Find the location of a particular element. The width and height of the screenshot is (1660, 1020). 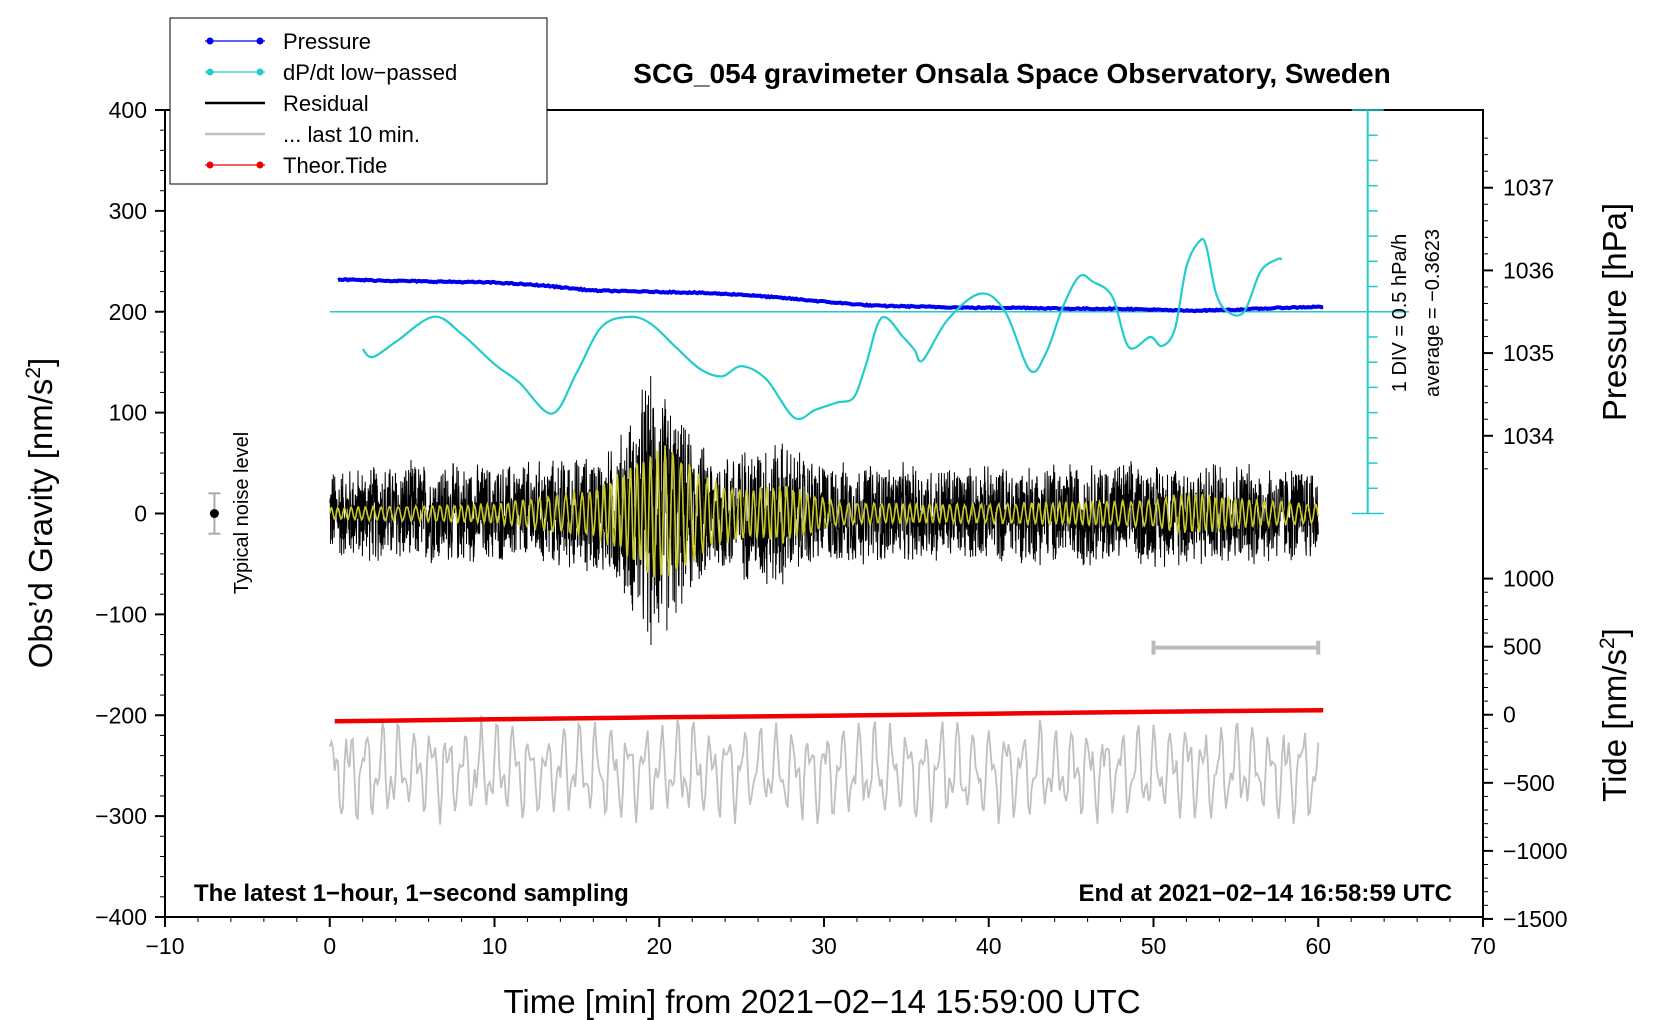

y-axis-tide-title-sup: 2 is located at coordinates (1607, 643).